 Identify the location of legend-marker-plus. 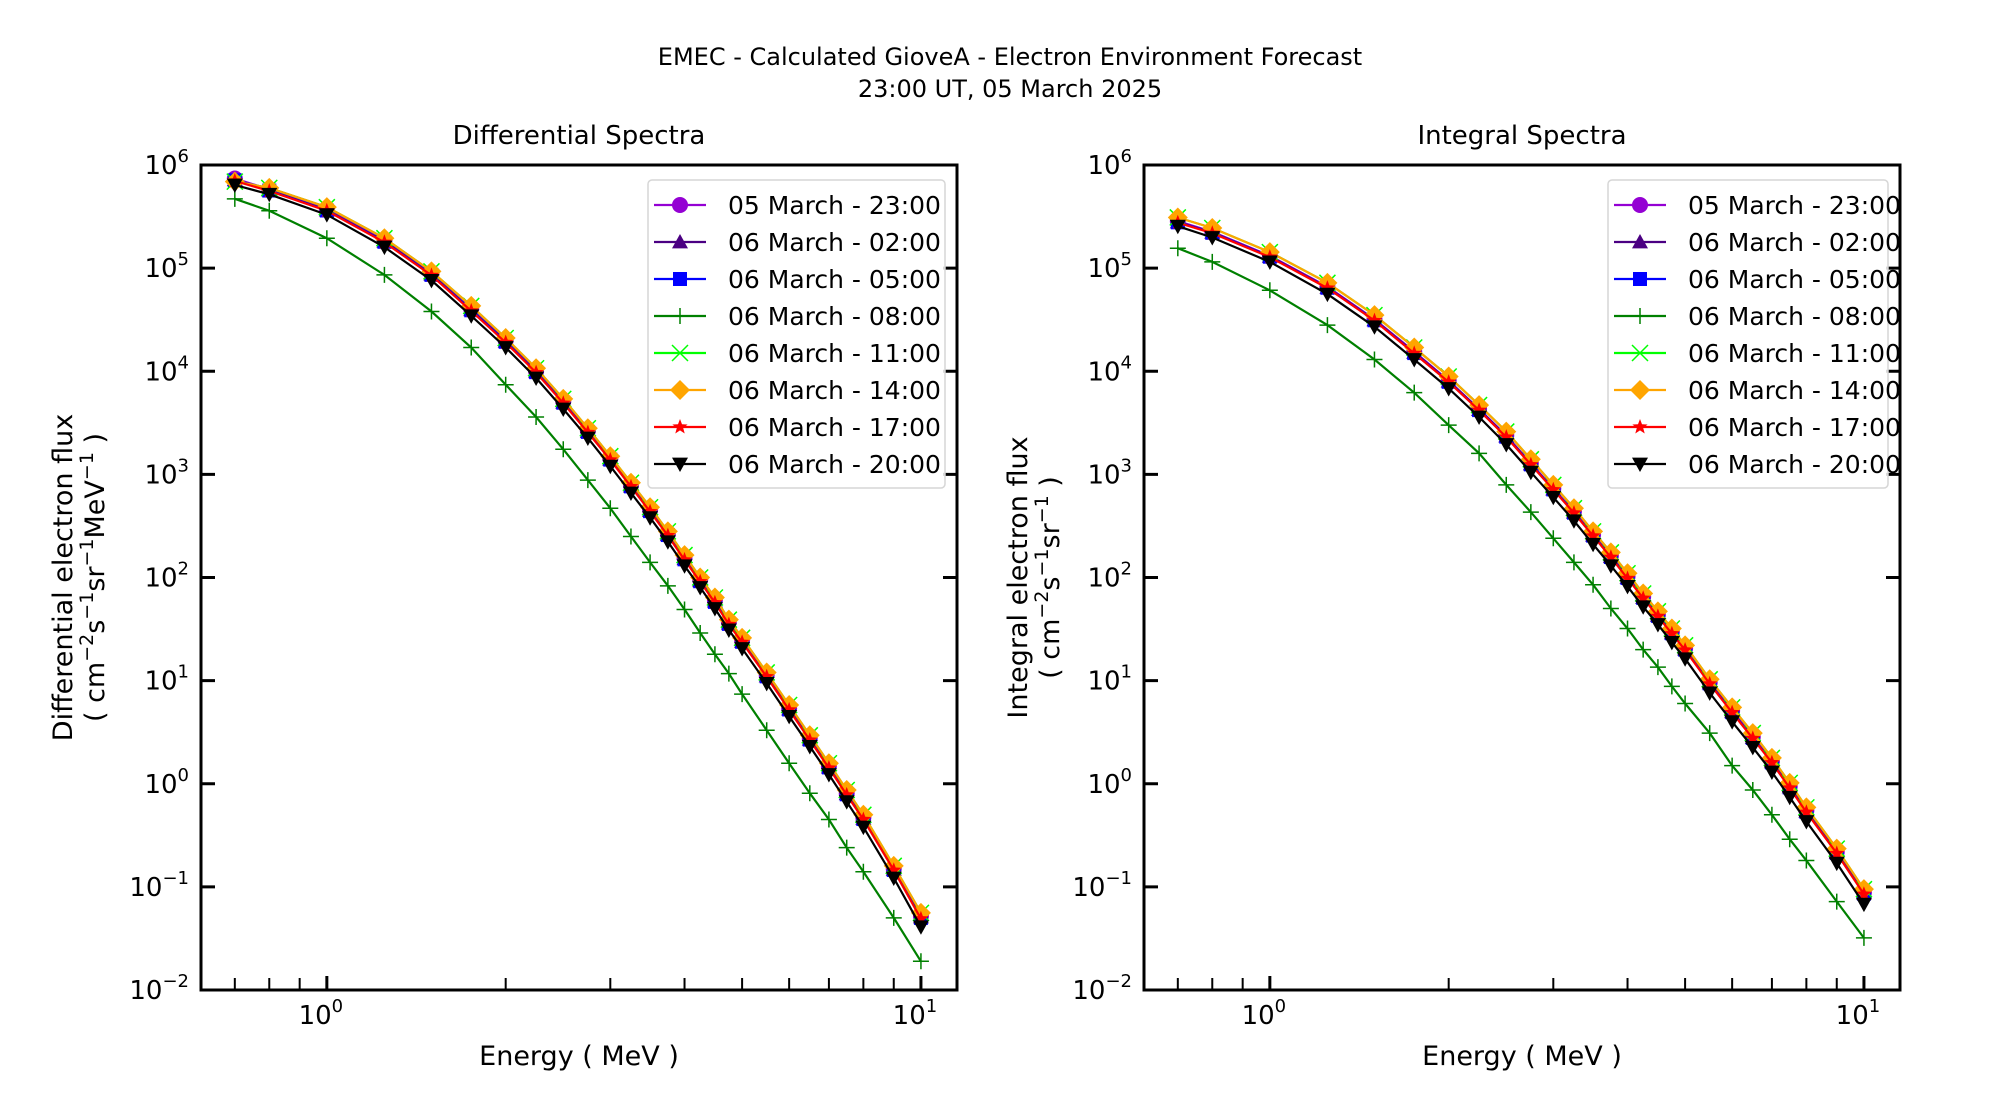
(680, 316).